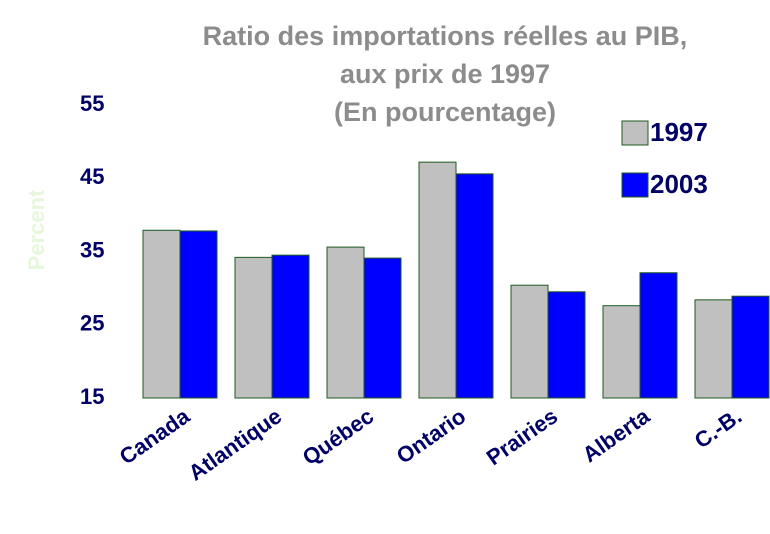 The height and width of the screenshot is (534, 770). I want to click on x-tick-label: Atlantique, so click(235, 444).